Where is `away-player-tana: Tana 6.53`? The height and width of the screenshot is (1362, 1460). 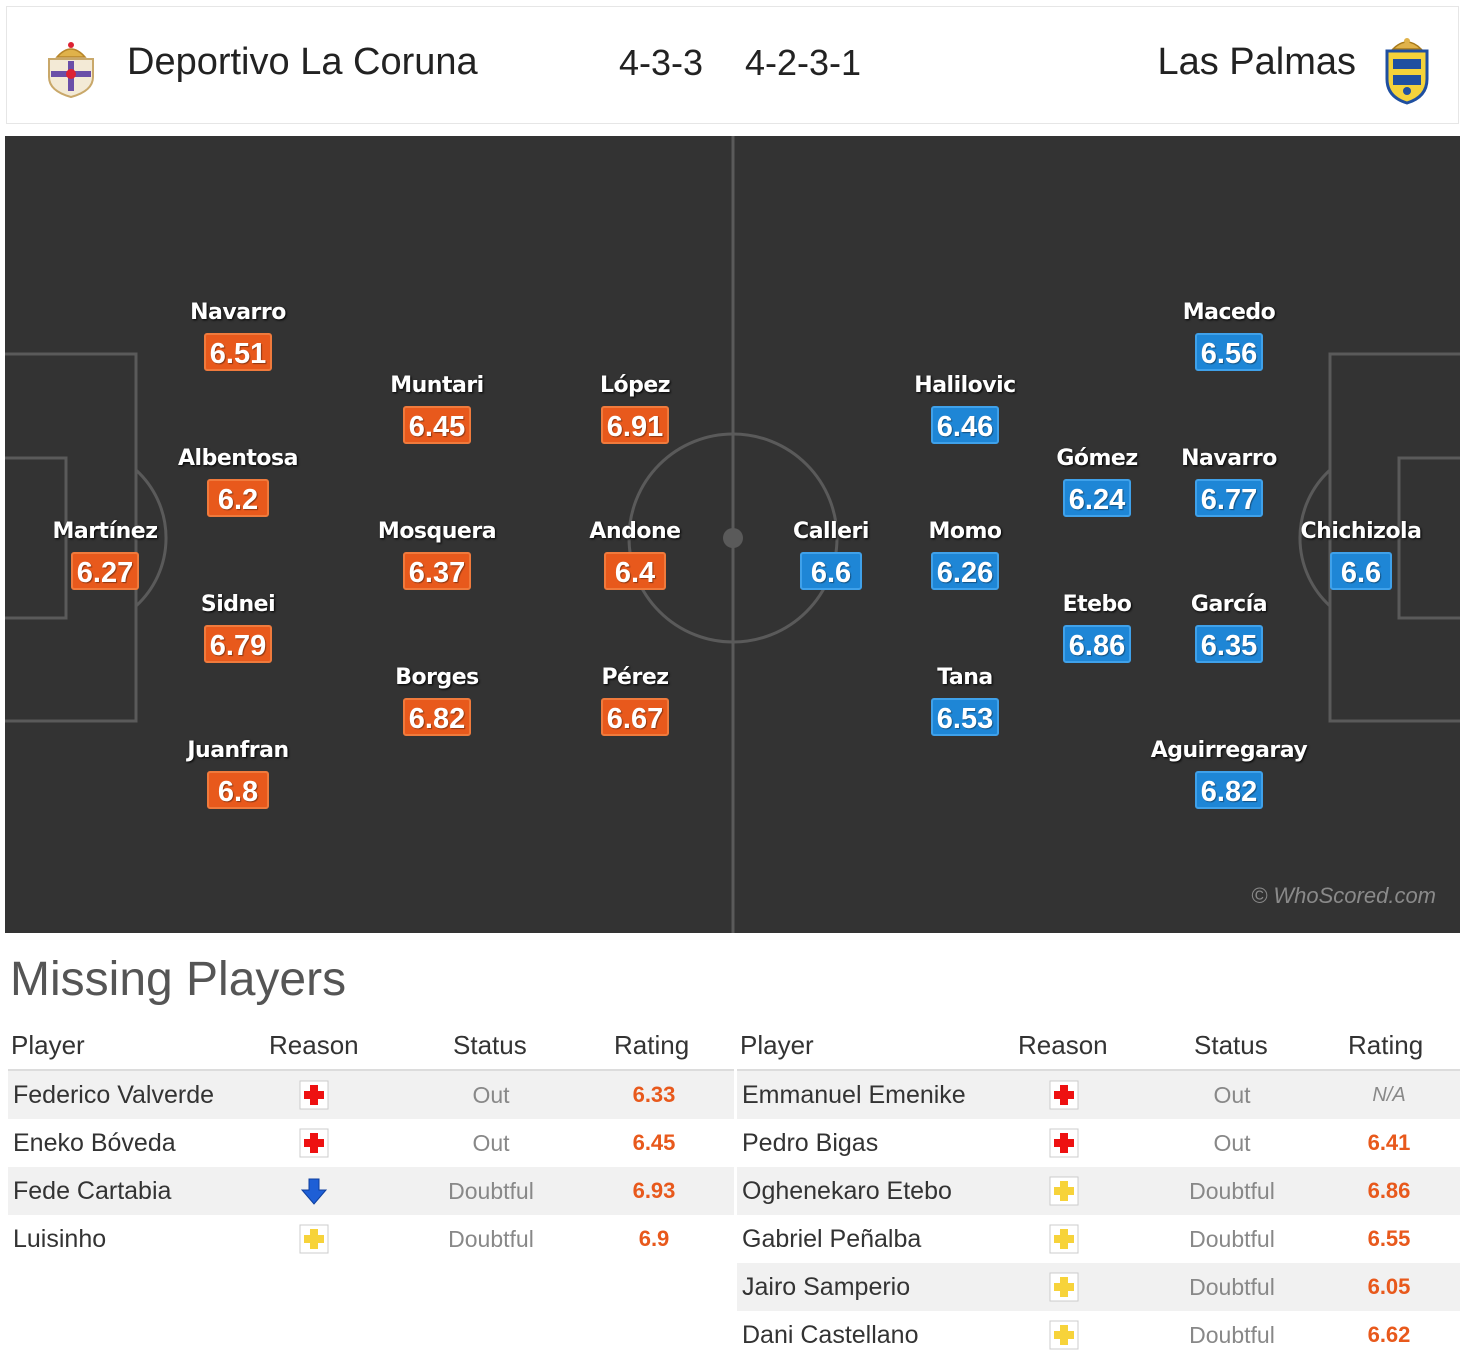
away-player-tana: Tana 6.53 is located at coordinates (965, 701).